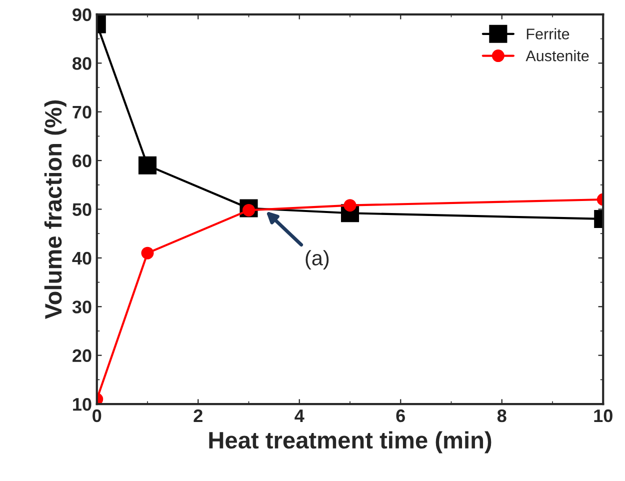 This screenshot has width=625, height=481. I want to click on x-tick-label: 2, so click(198, 415).